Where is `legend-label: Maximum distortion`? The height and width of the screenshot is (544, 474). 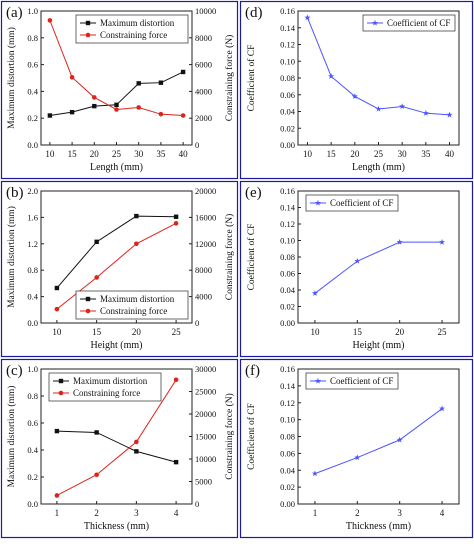
legend-label: Maximum distortion is located at coordinates (137, 23).